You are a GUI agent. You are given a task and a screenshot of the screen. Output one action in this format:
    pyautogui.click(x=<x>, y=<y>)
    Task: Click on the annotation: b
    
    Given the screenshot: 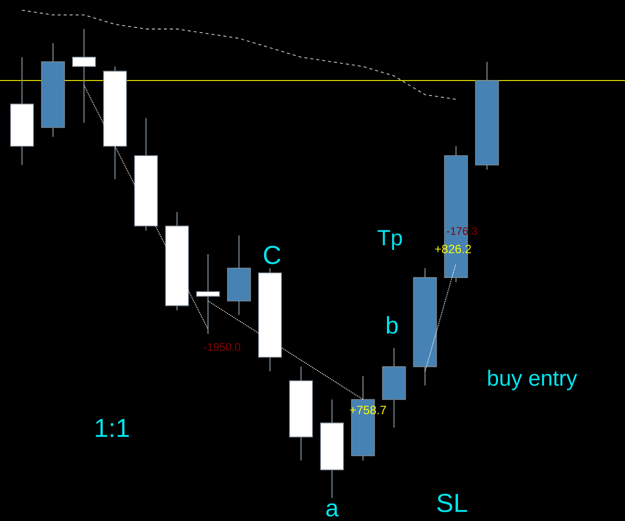 What is the action you would take?
    pyautogui.click(x=392, y=325)
    